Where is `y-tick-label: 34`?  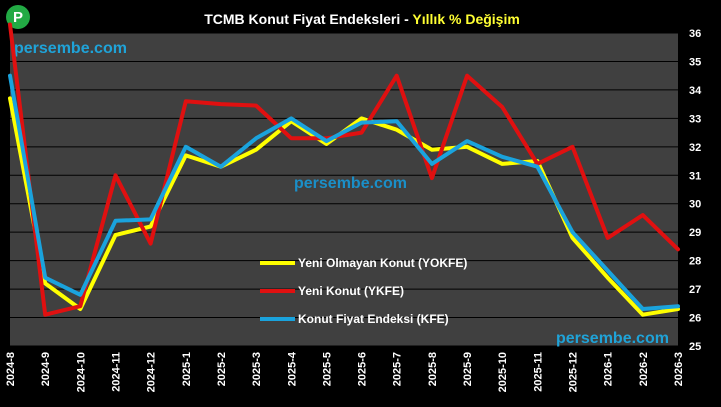
y-tick-label: 34 is located at coordinates (695, 91).